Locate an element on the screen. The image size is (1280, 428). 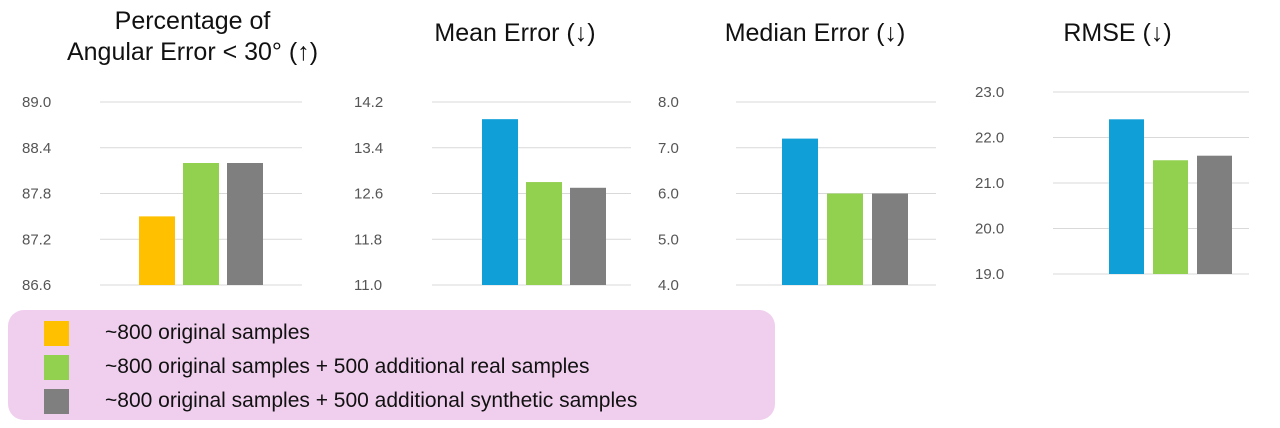
chart-title: RMSE (↓) is located at coordinates (1117, 33).